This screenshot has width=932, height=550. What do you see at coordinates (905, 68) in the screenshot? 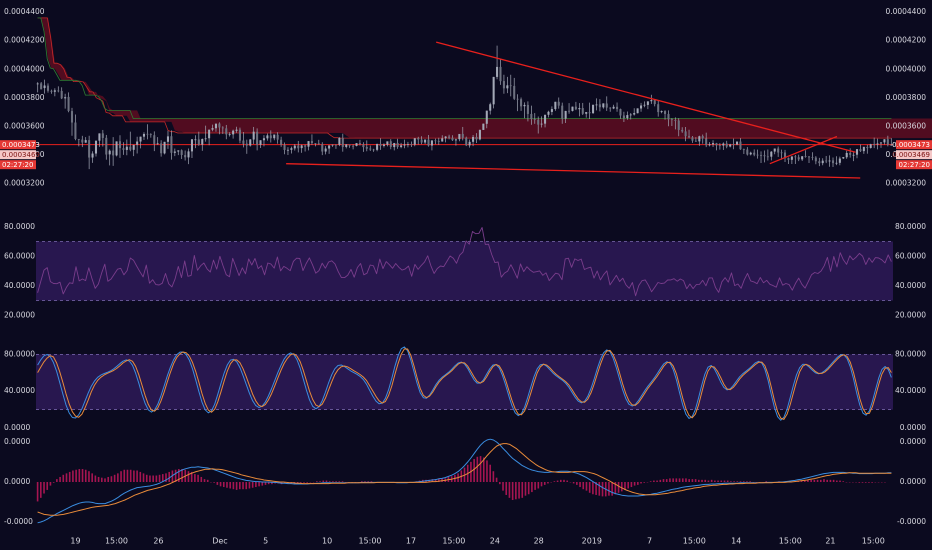
I see `price-tick-right: 0.0004000` at bounding box center [905, 68].